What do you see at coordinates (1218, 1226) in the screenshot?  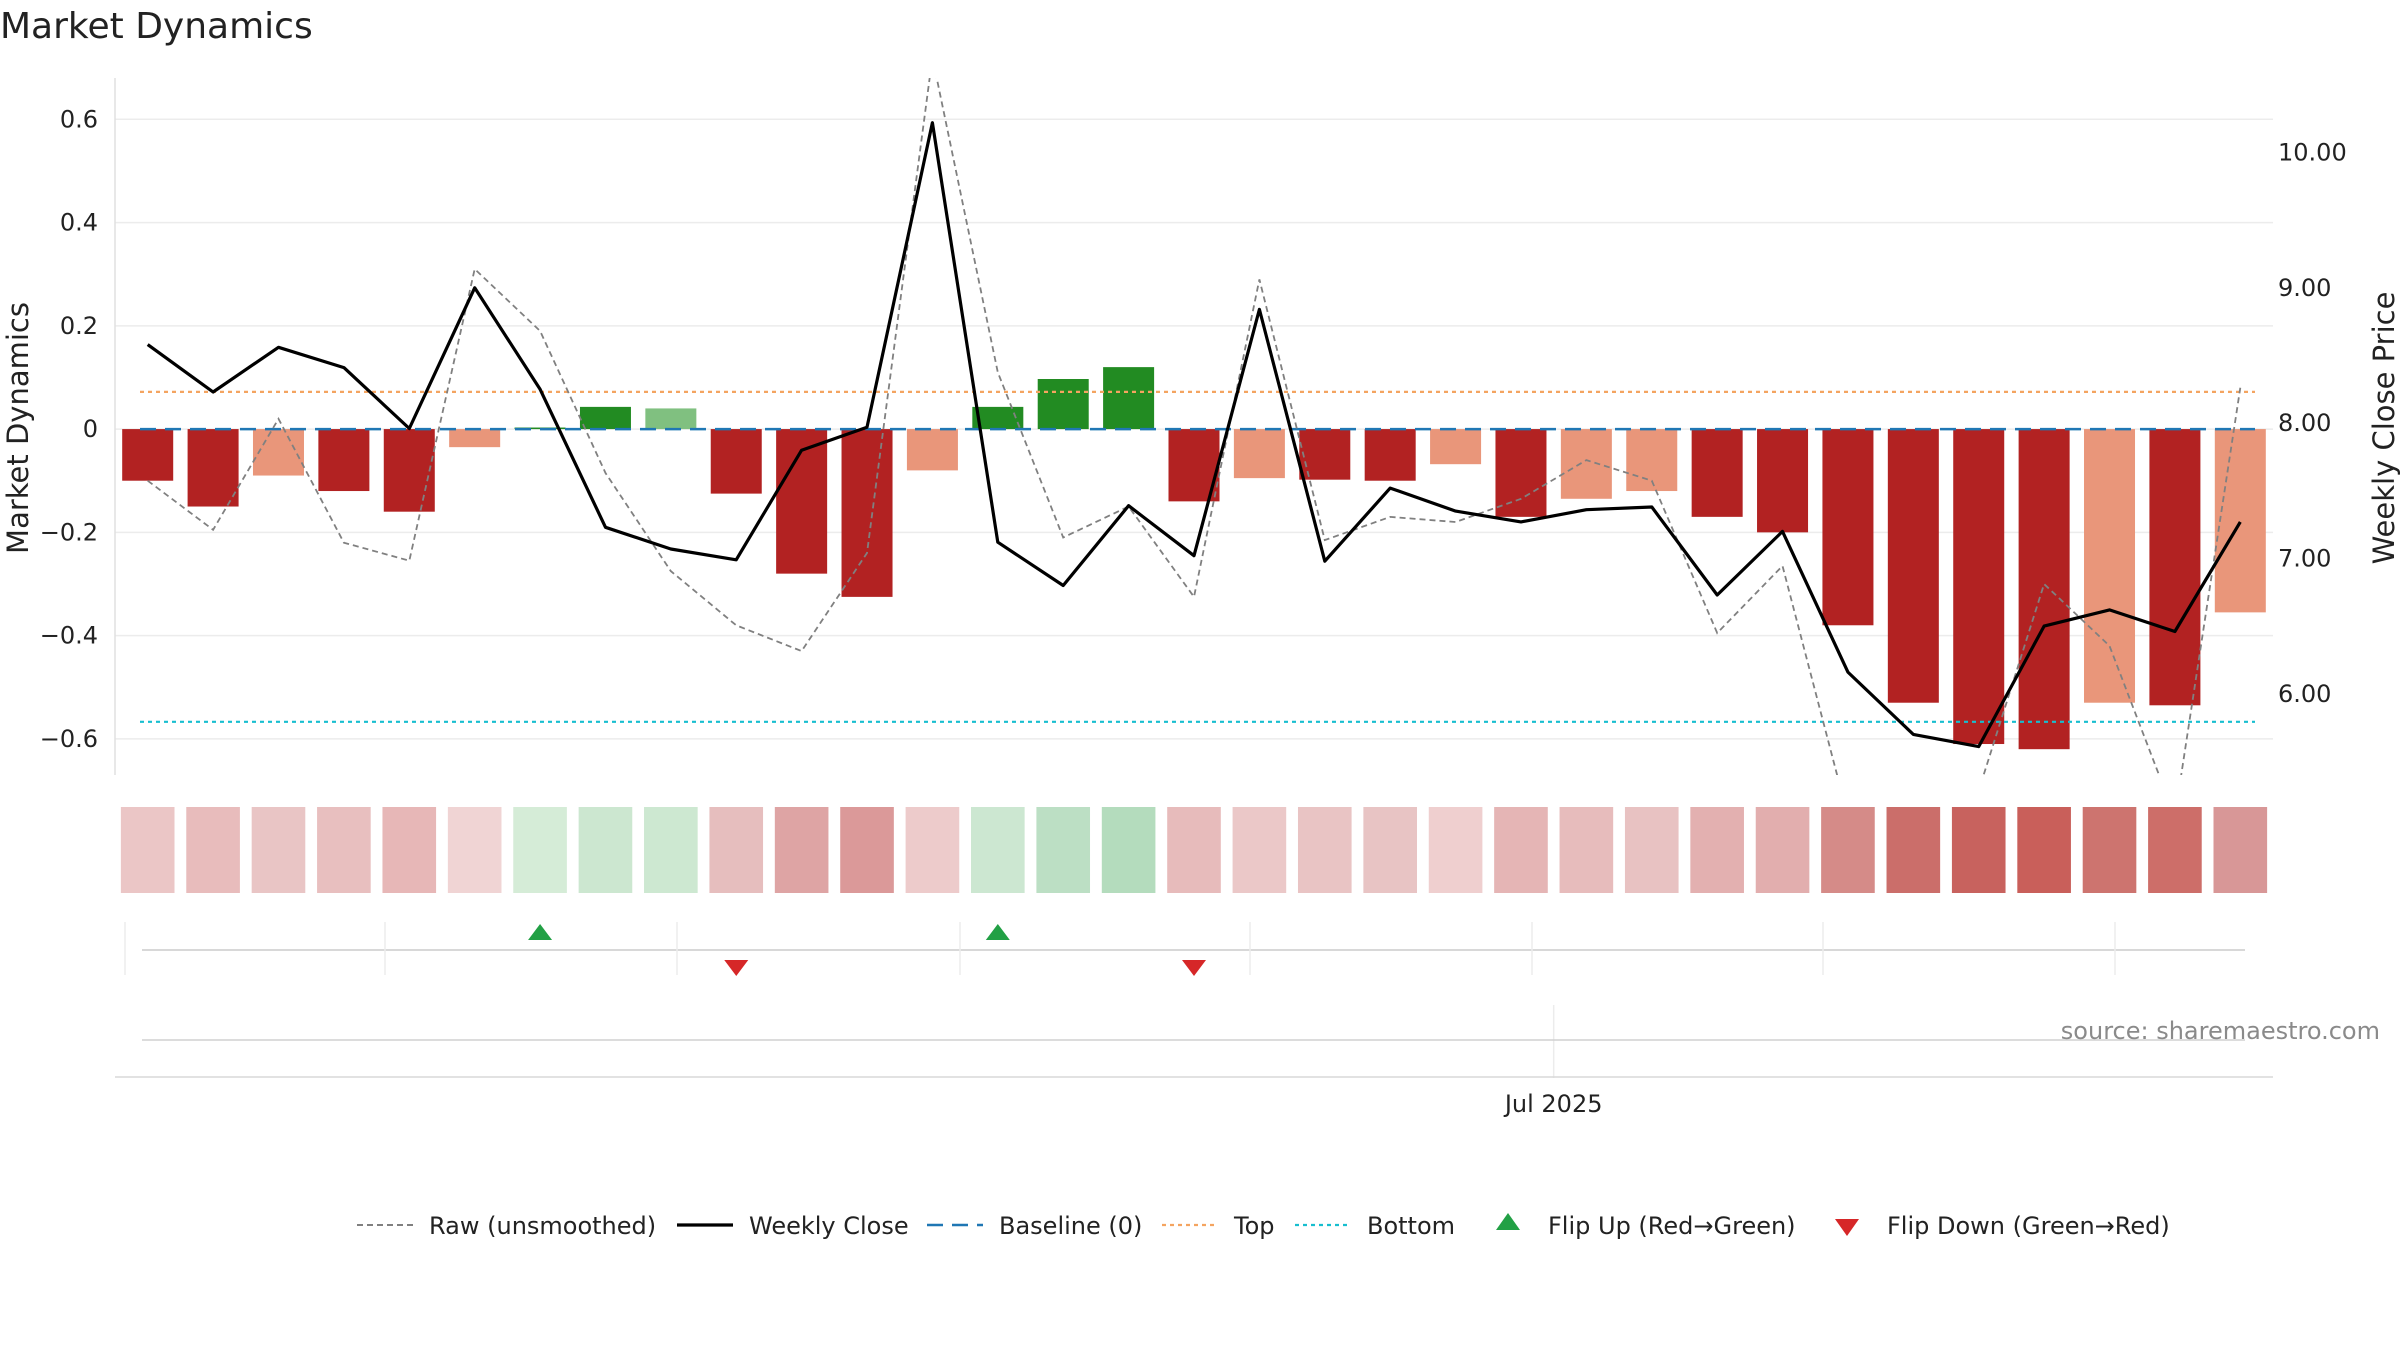 I see `legend-item: Top` at bounding box center [1218, 1226].